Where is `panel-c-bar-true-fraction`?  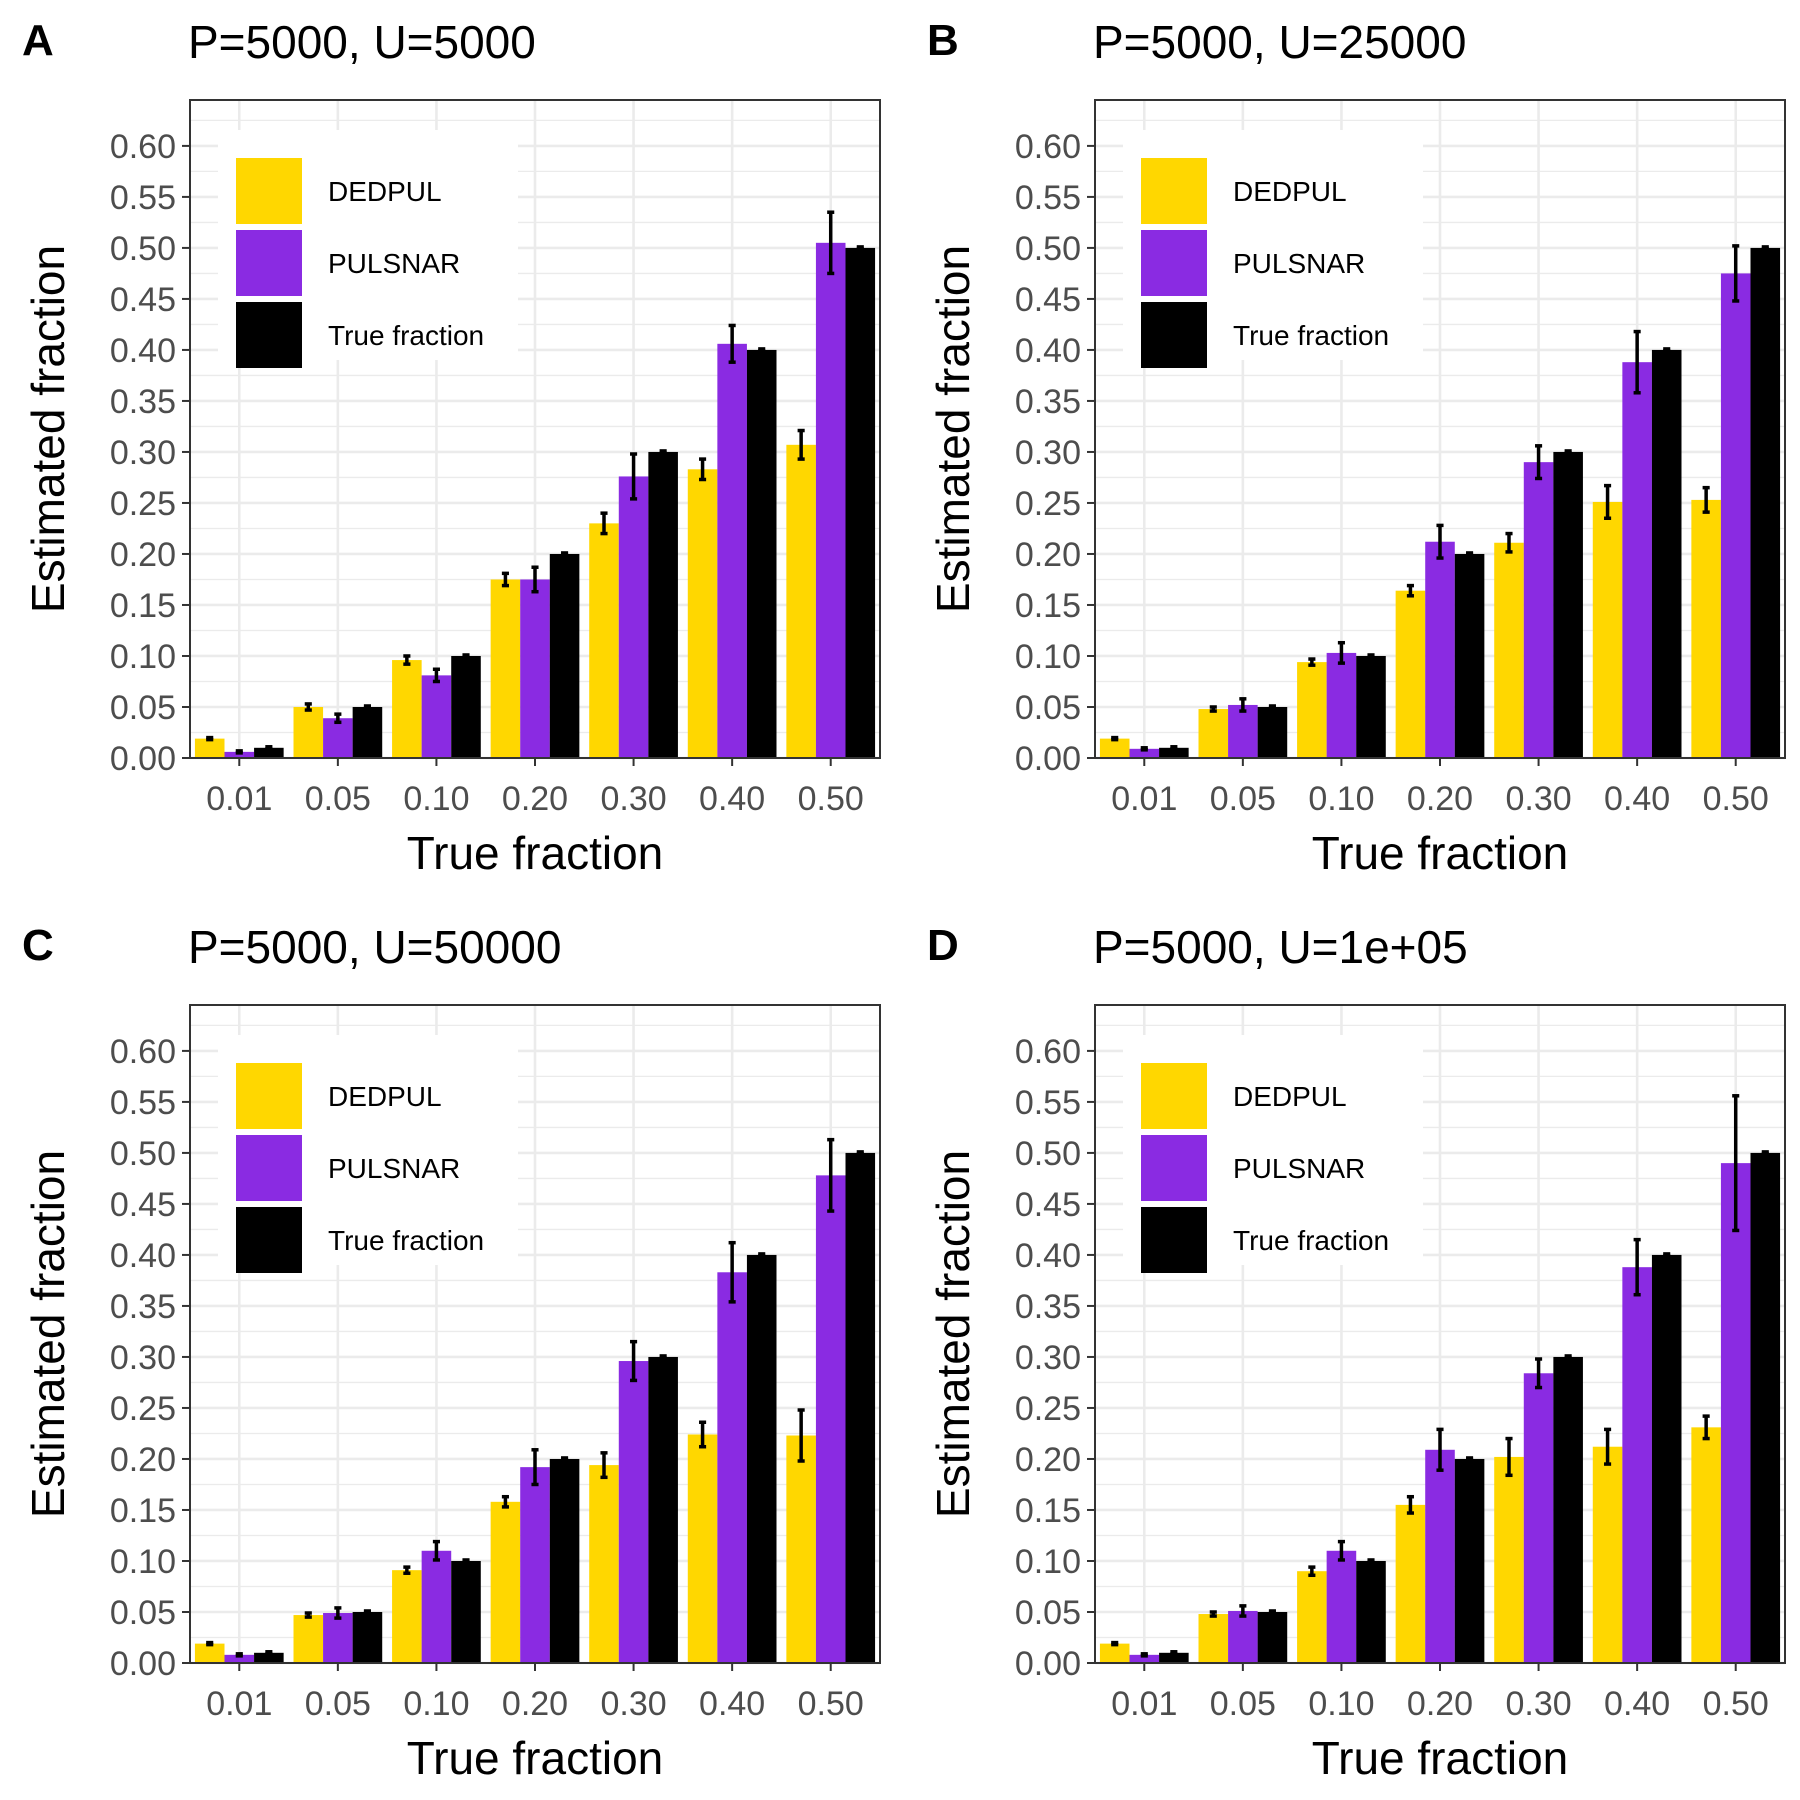 panel-c-bar-true-fraction is located at coordinates (269, 1657).